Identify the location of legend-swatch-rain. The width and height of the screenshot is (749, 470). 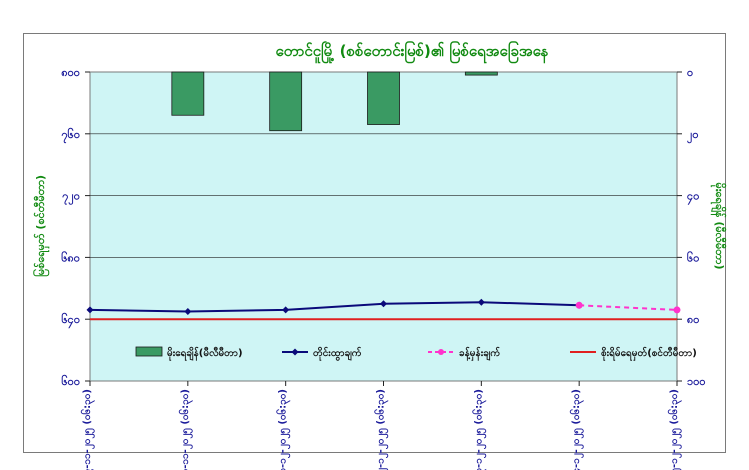
(149, 351).